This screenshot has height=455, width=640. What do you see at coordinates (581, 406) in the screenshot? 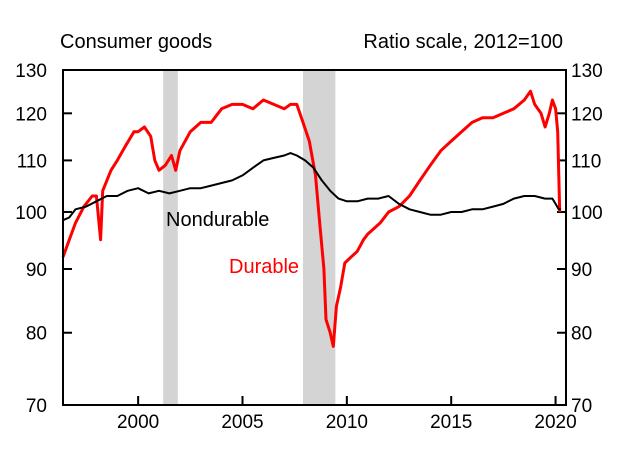
I see `y-tick-label-right-70: 70` at bounding box center [581, 406].